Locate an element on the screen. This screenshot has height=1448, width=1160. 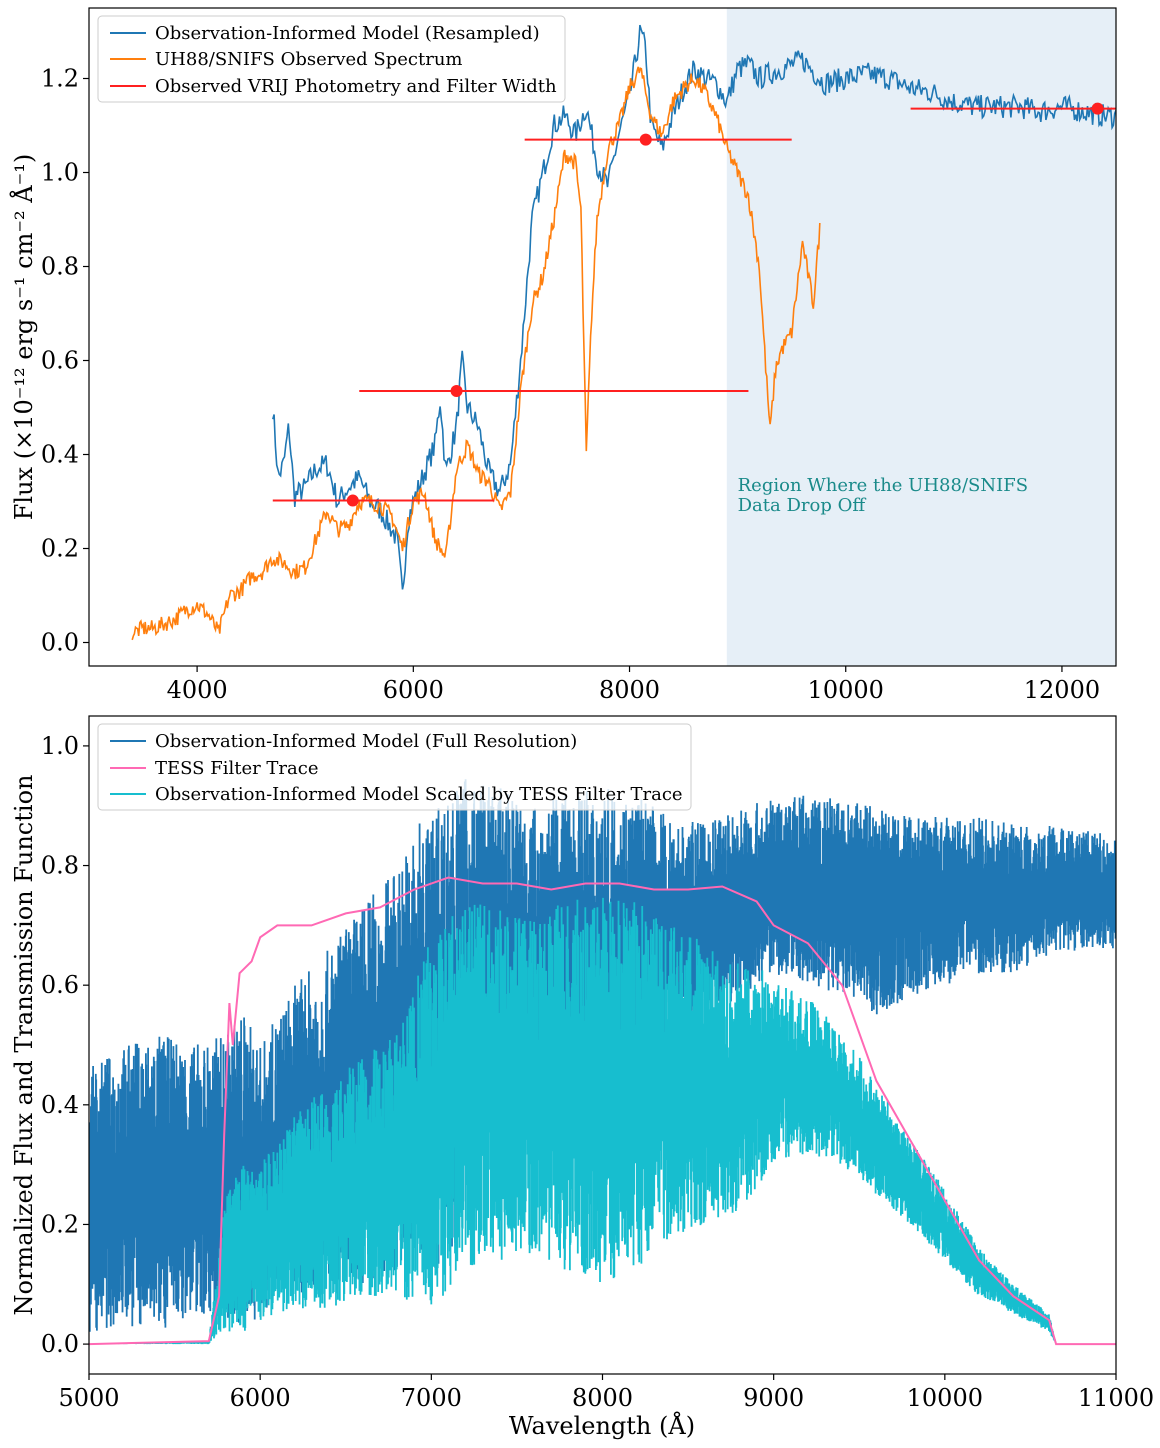
bottom-y-ticks: 0.0 0.2 0.4 0.6 0.8 1.0 is located at coordinates (65, 1045).